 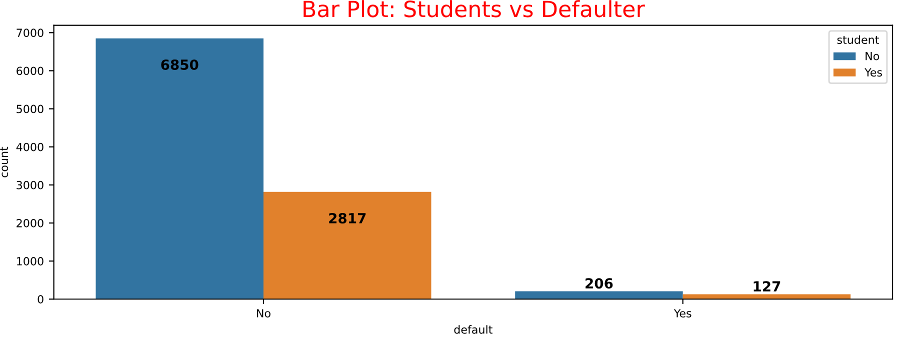 I want to click on data-label: 2817, so click(x=347, y=218).